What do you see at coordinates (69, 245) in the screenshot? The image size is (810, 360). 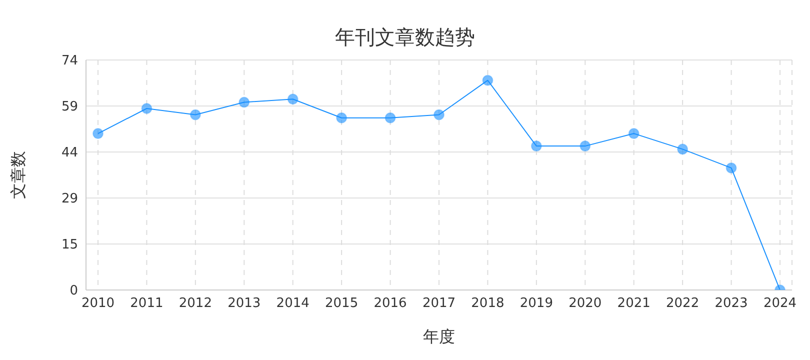 I see `y-tick-label: 15` at bounding box center [69, 245].